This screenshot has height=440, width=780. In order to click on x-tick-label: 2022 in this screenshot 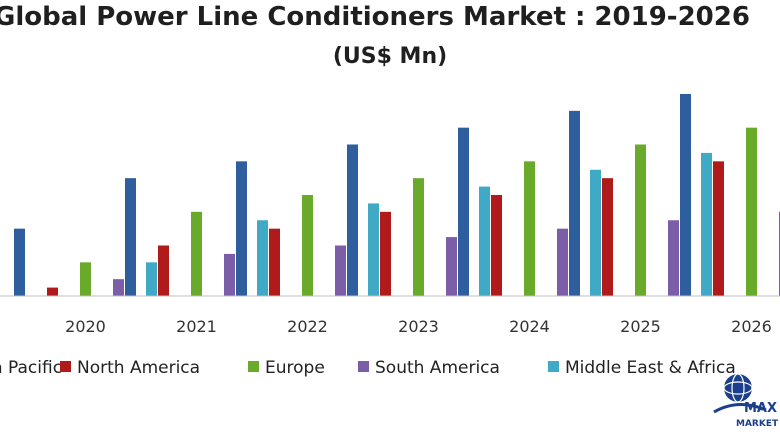, I will do `click(307, 326)`.